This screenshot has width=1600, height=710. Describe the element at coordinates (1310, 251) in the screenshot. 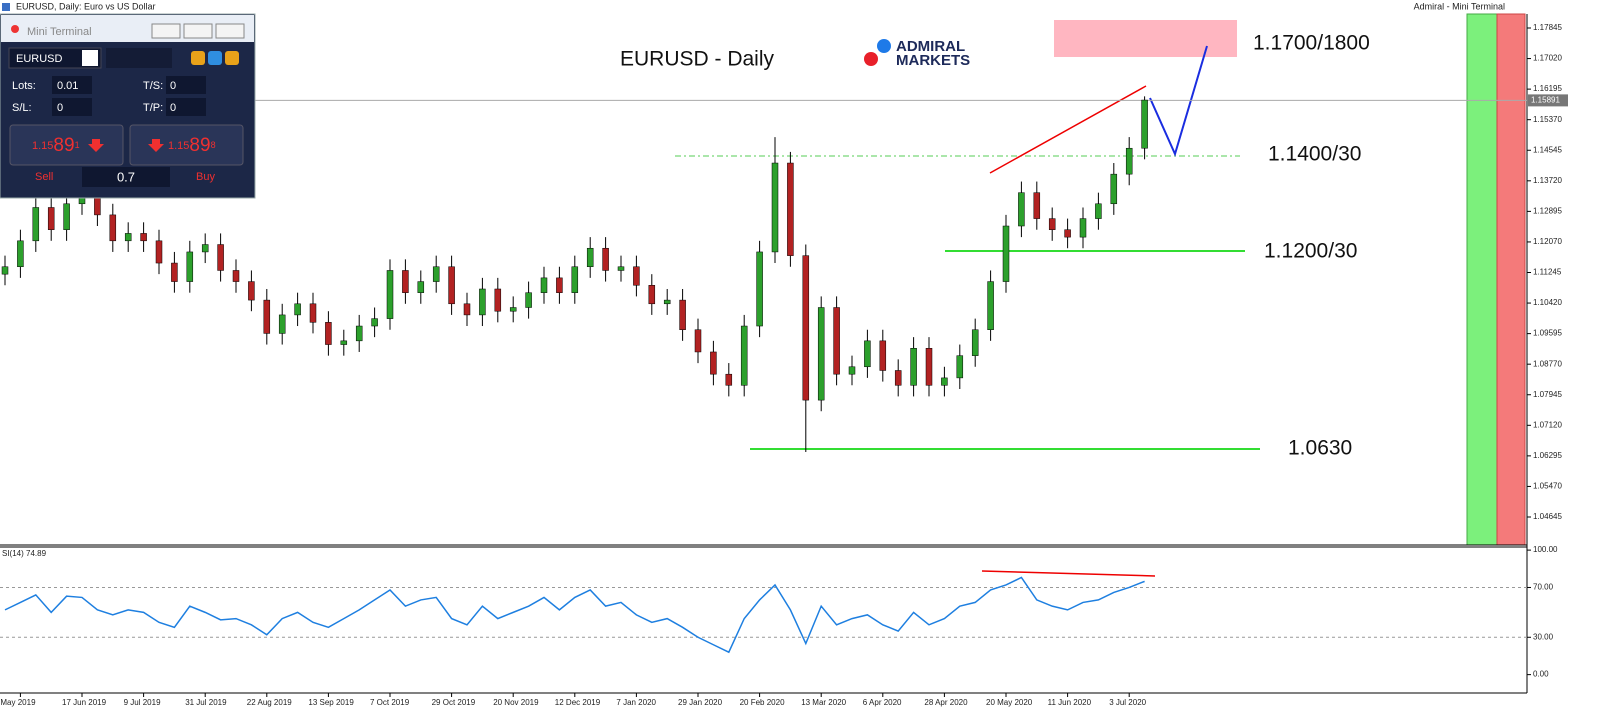

I see `level-label: 1.1200/30` at that location.